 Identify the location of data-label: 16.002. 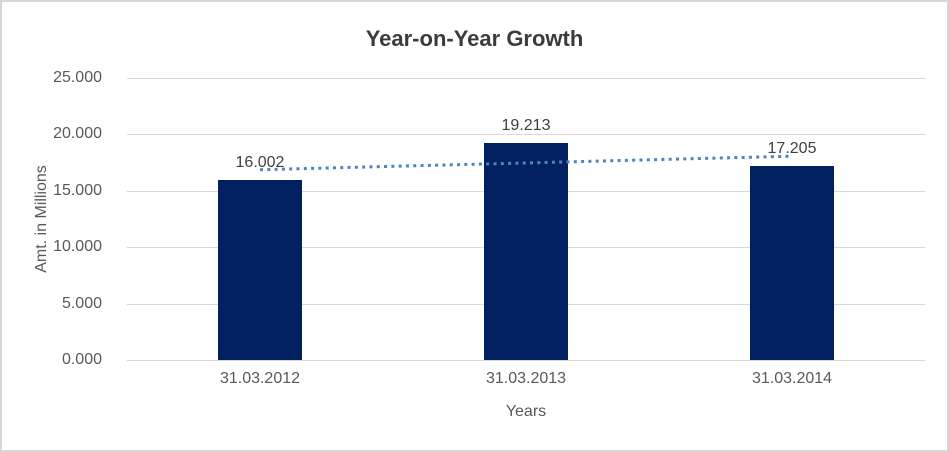
(260, 162).